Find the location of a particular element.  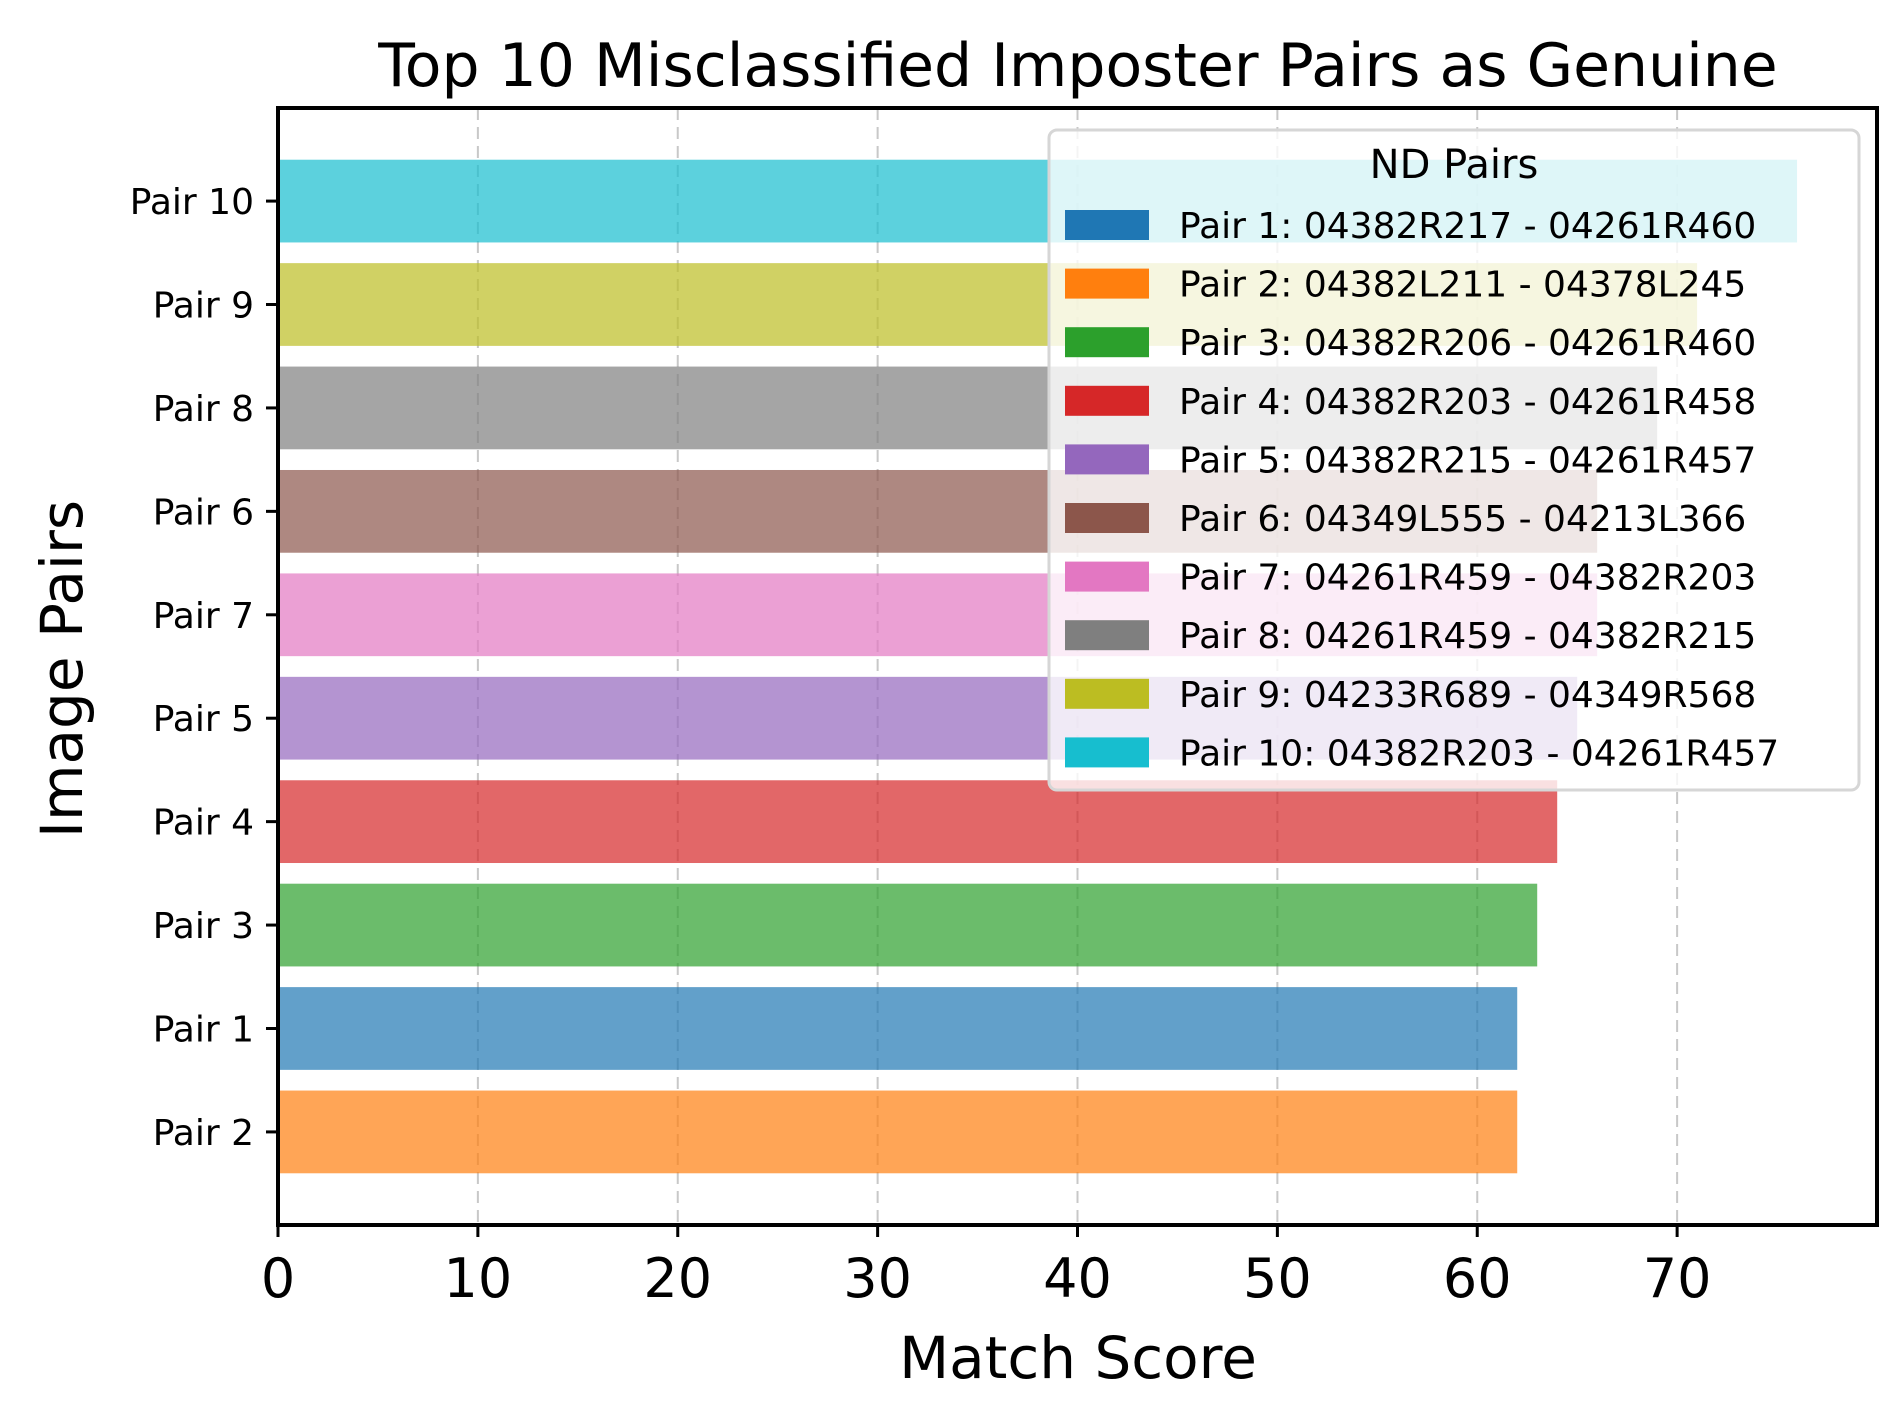

y-tick-label: Pair 7 is located at coordinates (203, 616).